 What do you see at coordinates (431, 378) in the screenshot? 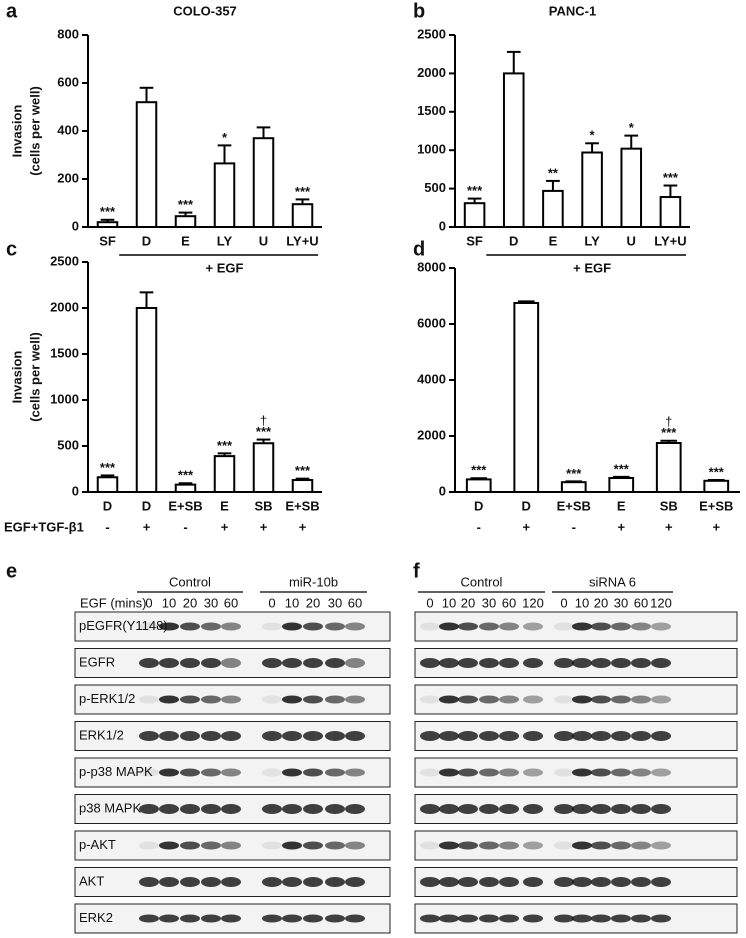
I see `y-tick-label: 4000` at bounding box center [431, 378].